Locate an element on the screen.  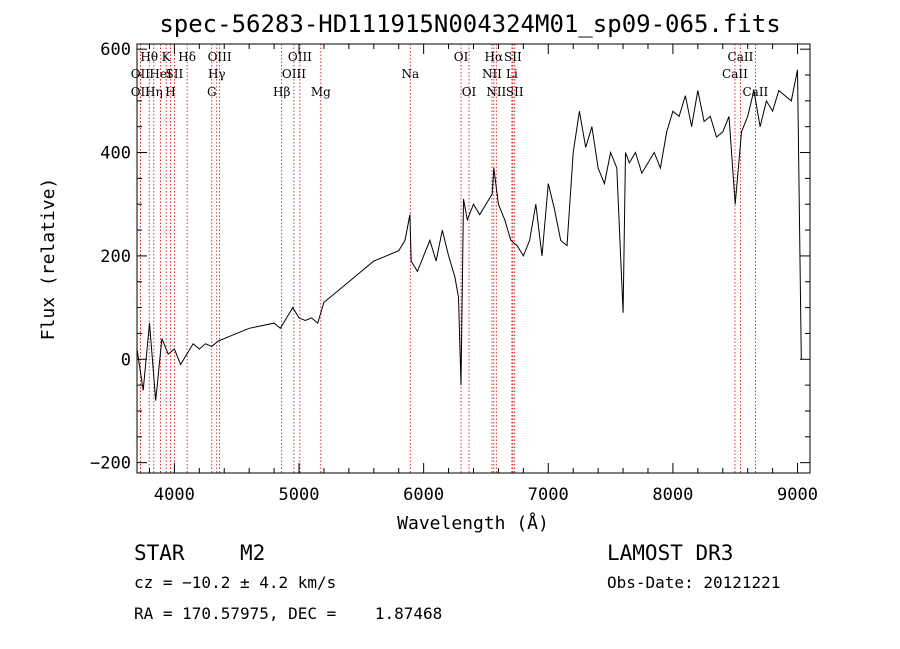
y-tick-label: −200 is located at coordinates (110, 464).